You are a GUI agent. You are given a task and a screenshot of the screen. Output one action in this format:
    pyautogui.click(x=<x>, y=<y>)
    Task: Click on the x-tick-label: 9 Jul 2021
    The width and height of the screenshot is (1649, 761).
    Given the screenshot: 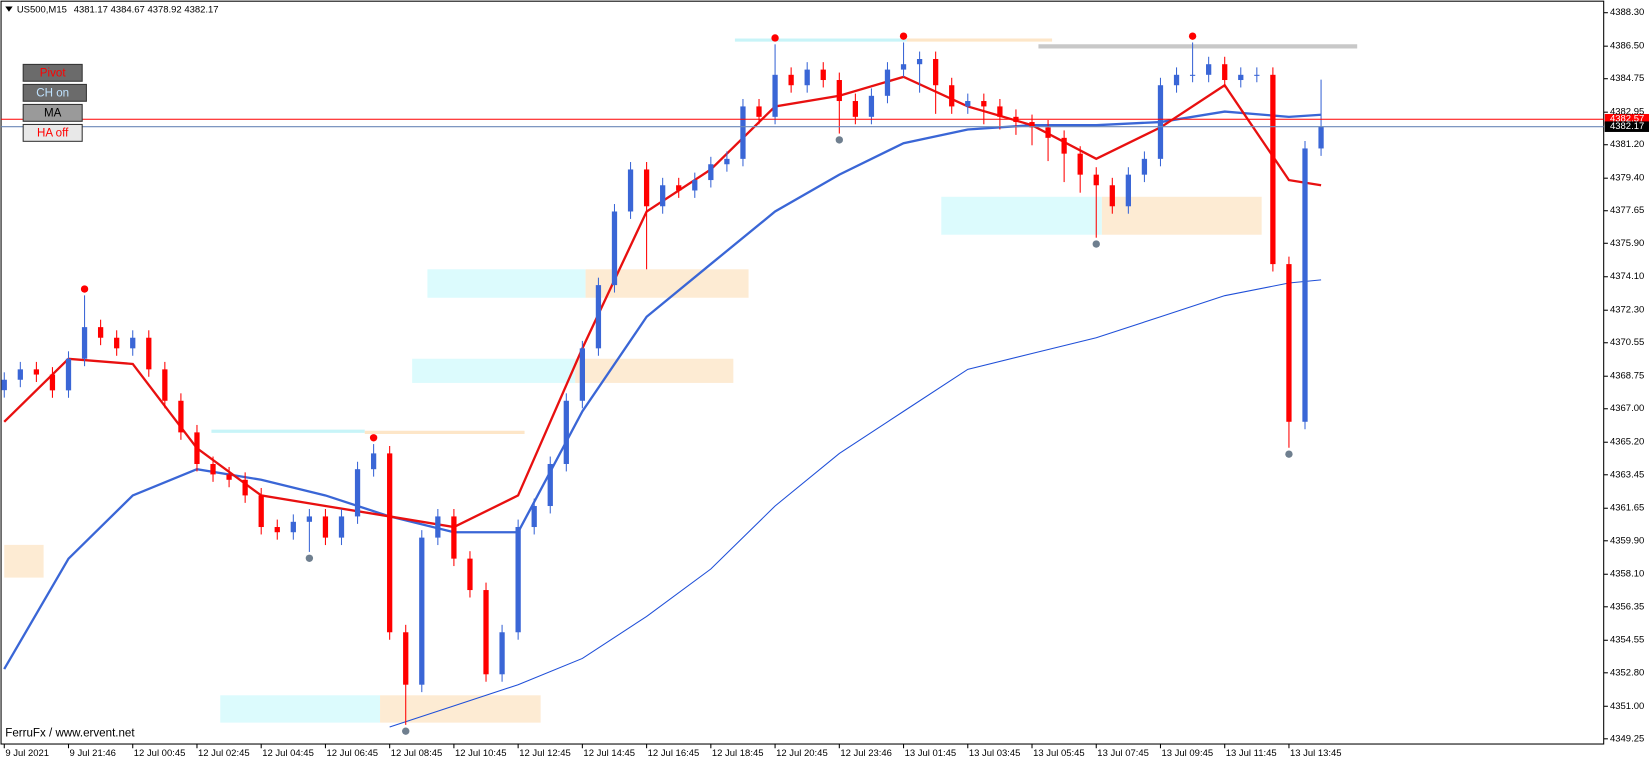 What is the action you would take?
    pyautogui.click(x=27, y=753)
    